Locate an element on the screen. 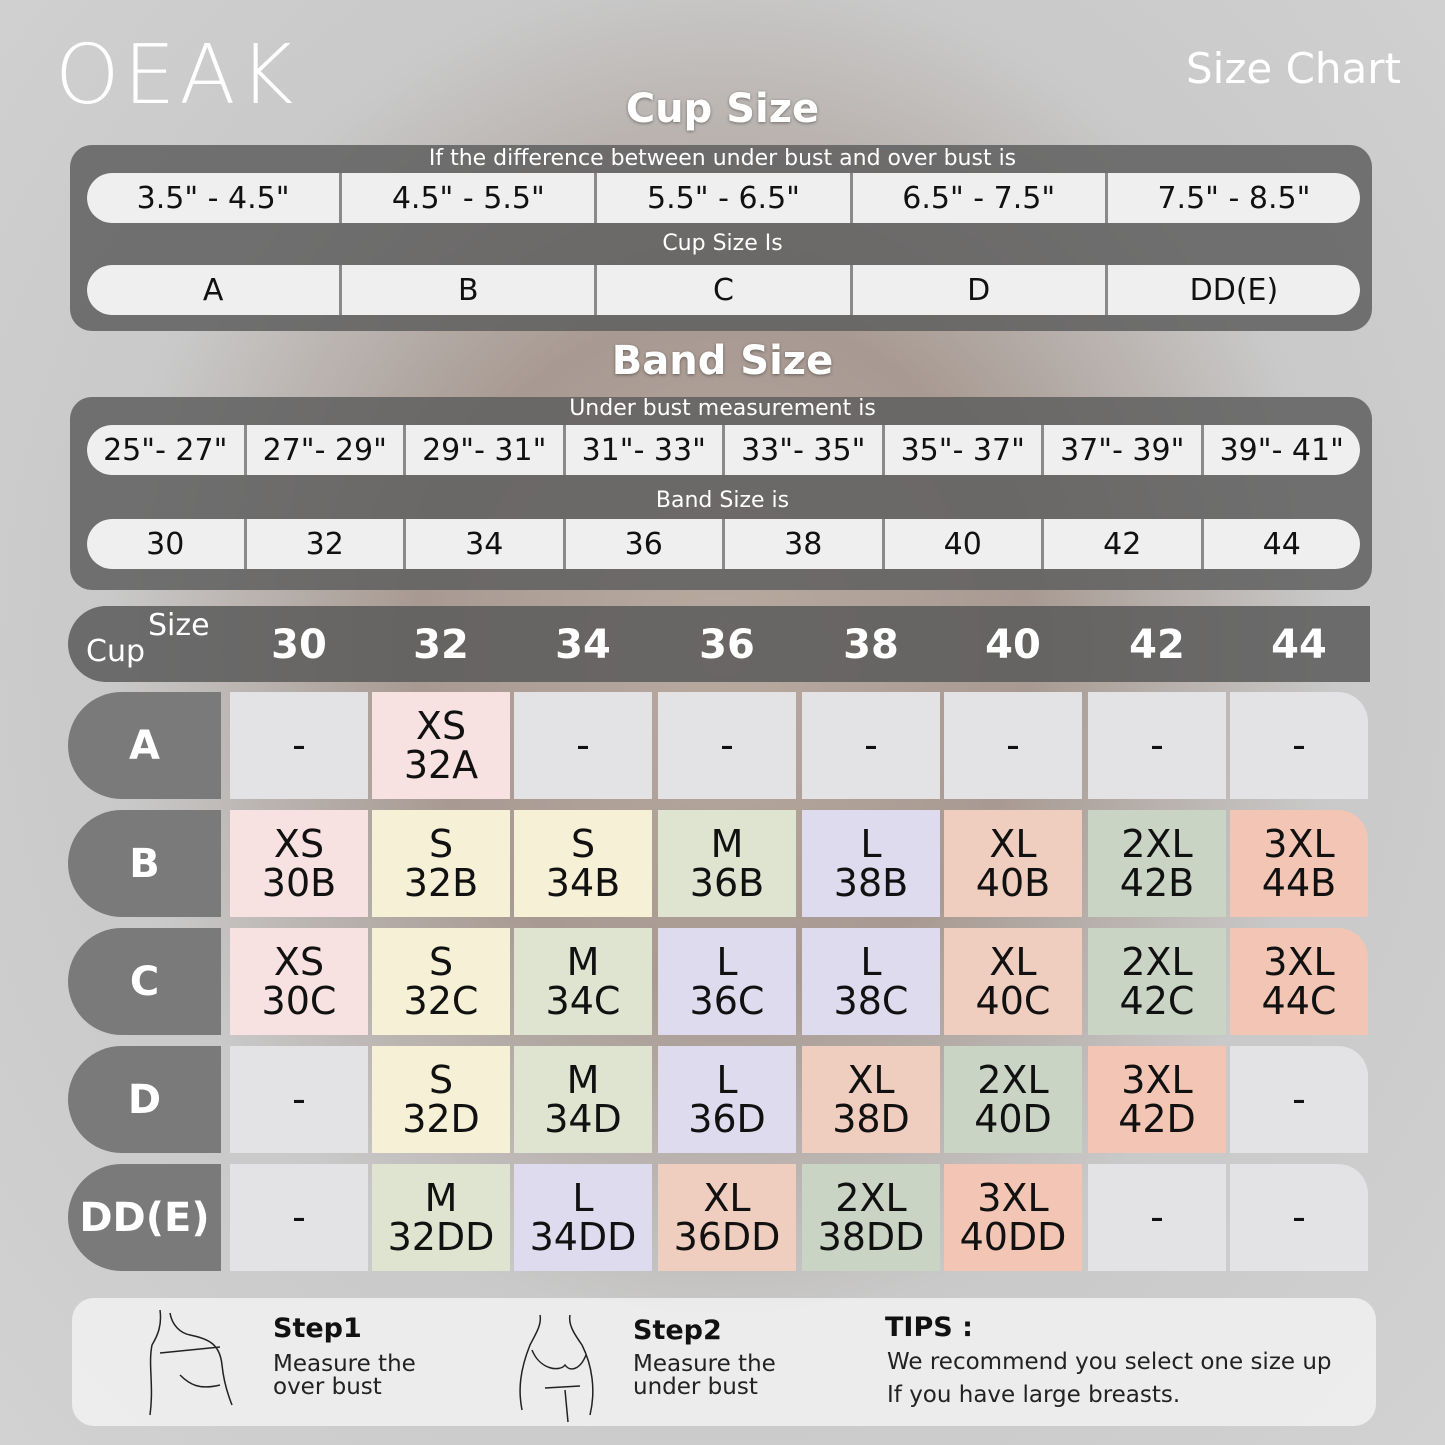 Image resolution: width=1445 pixels, height=1445 pixels. size-cell: 2XL 40D is located at coordinates (1013, 1099).